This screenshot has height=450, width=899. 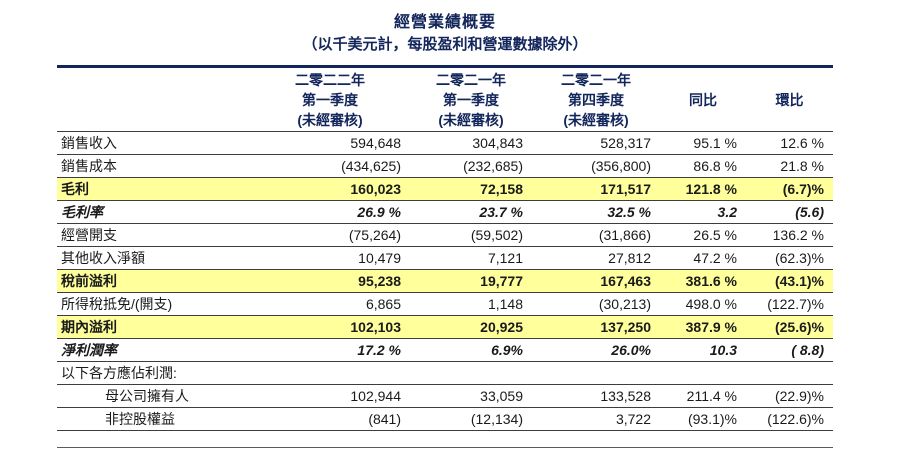 I want to click on cell-value: 387.9 %, so click(x=703, y=327).